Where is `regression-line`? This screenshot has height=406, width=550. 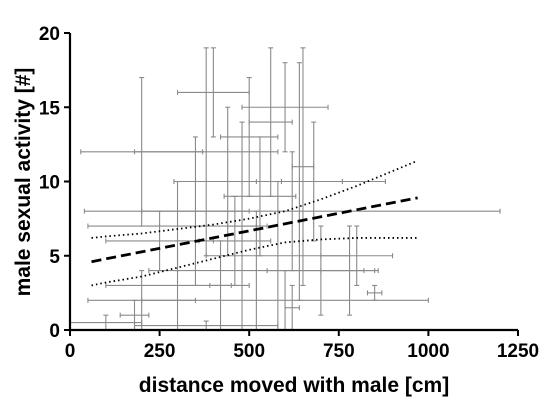
regression-line is located at coordinates (254, 230).